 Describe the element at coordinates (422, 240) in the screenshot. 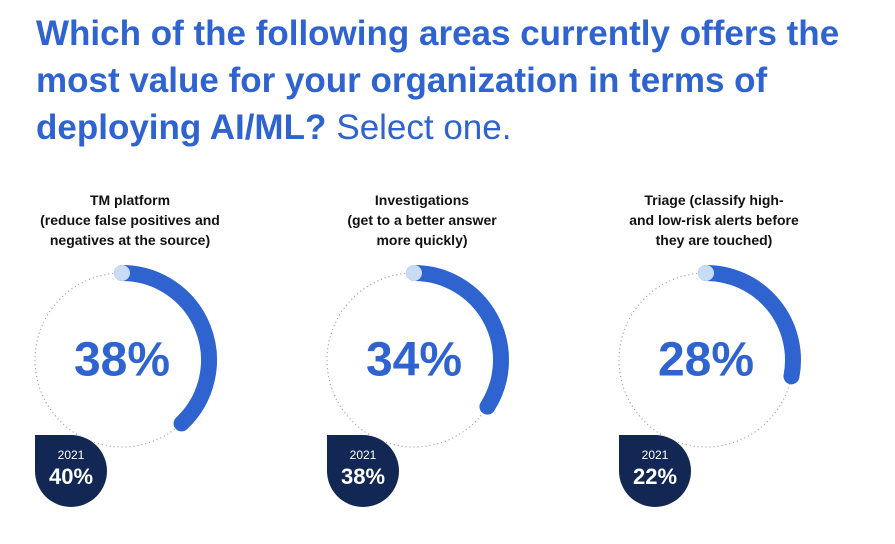

I see `panel-label-line: more quickly)` at that location.